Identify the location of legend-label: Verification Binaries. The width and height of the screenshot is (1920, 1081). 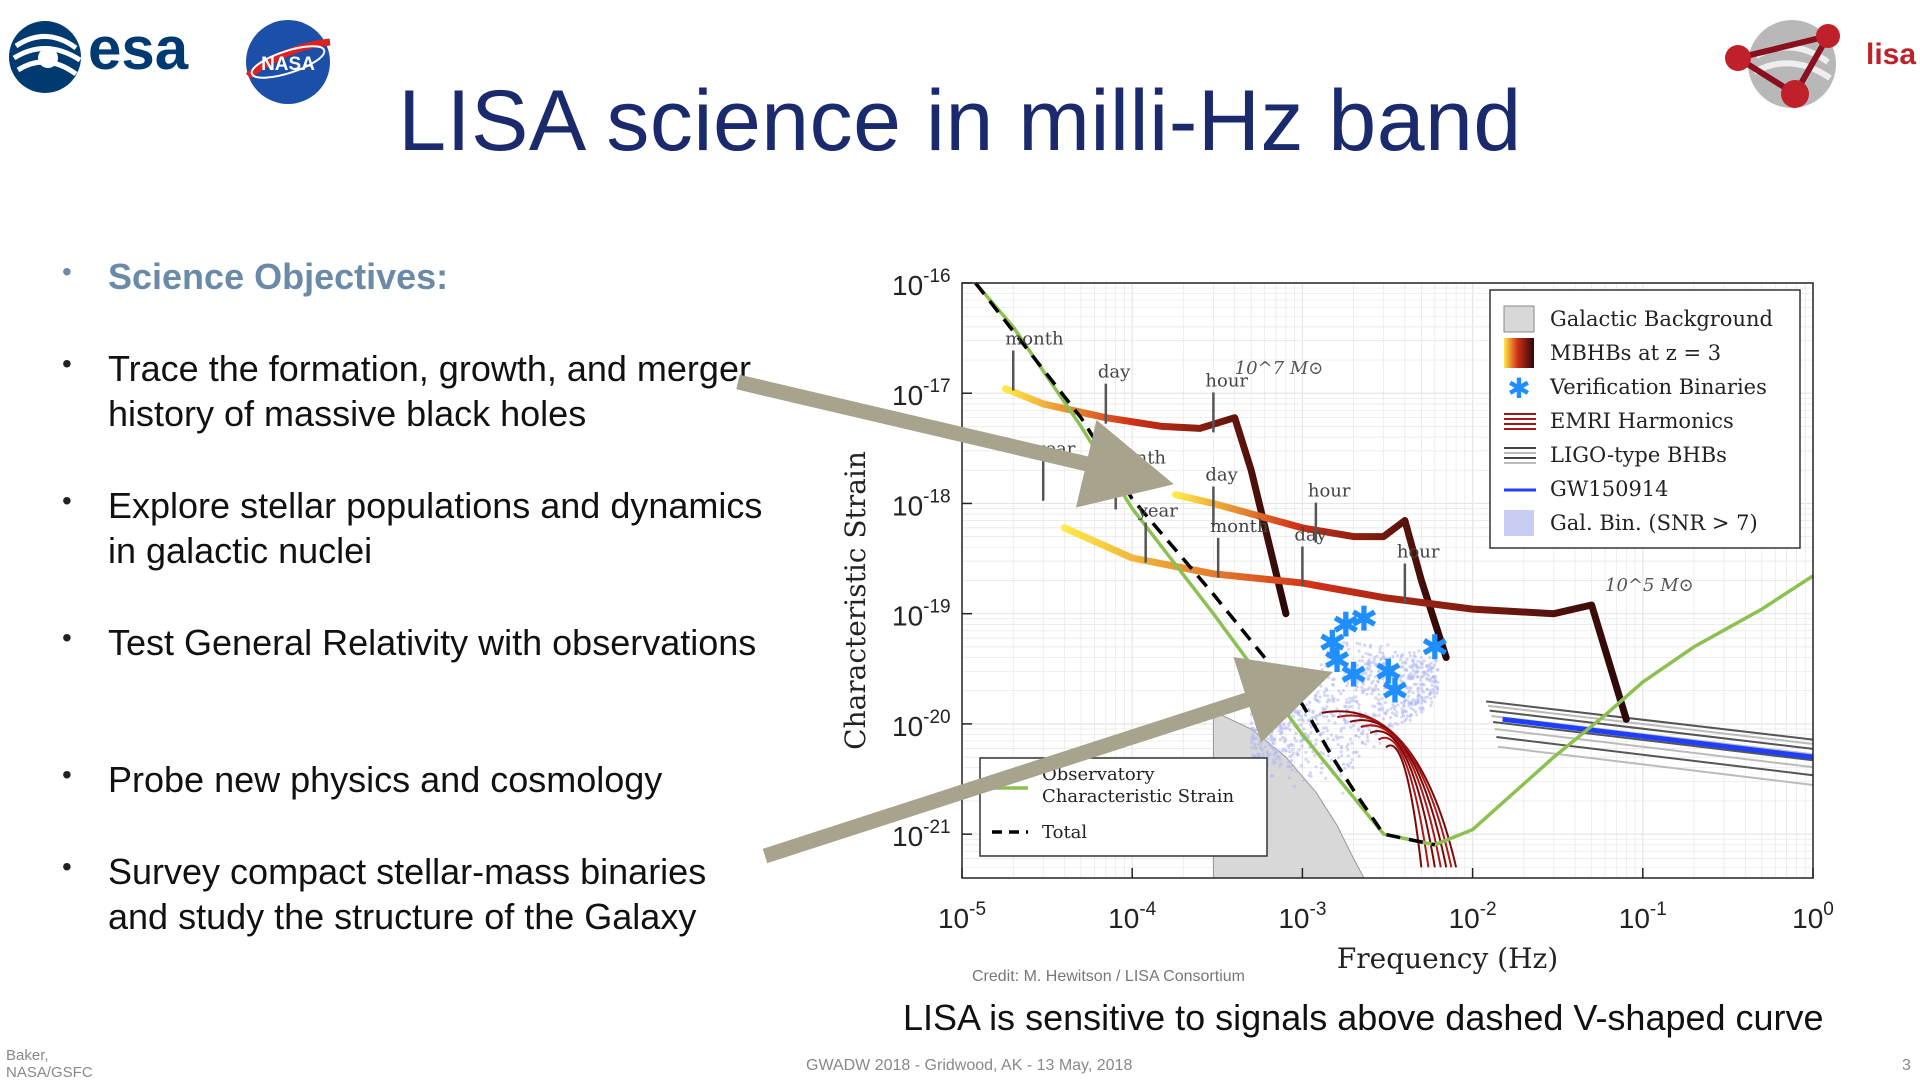
(1658, 387).